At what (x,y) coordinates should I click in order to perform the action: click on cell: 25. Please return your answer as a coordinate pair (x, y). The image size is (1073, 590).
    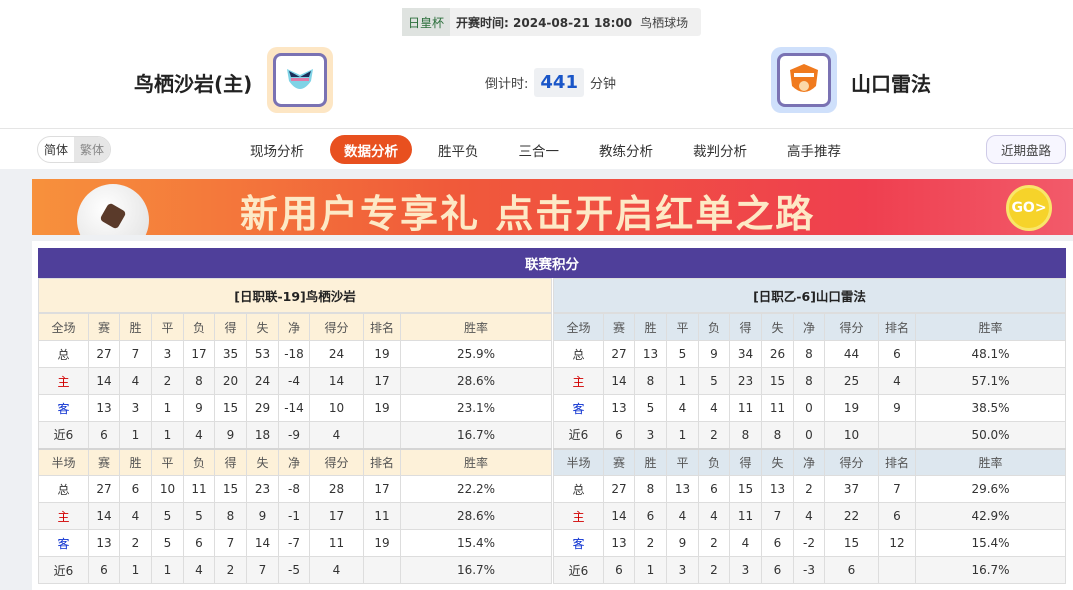
    Looking at the image, I should click on (851, 381).